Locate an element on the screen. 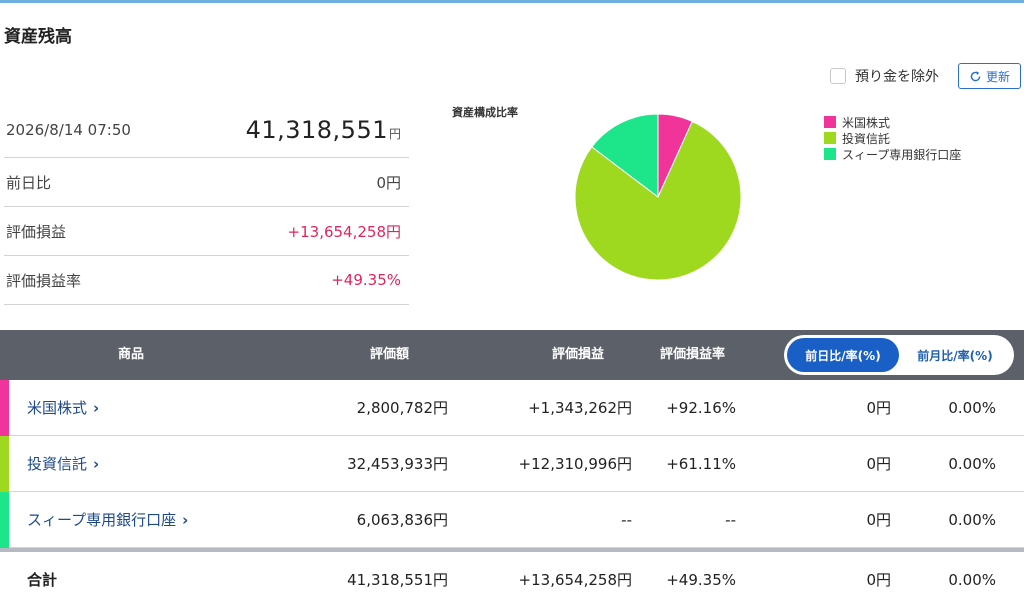  summary-row-day-change: 前日比 0円 is located at coordinates (206, 182).